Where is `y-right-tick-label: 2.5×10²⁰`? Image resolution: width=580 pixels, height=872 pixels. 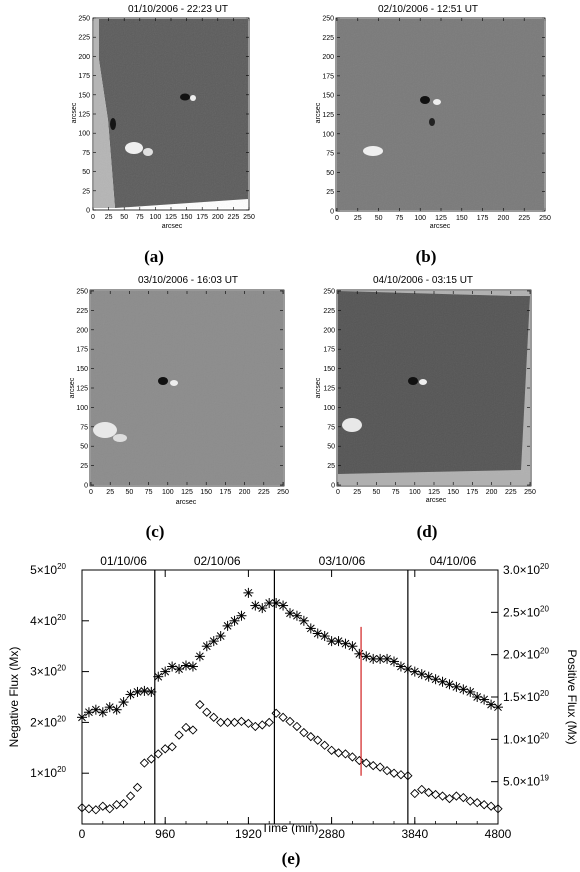
y-right-tick-label: 2.5×10²⁰ is located at coordinates (526, 611).